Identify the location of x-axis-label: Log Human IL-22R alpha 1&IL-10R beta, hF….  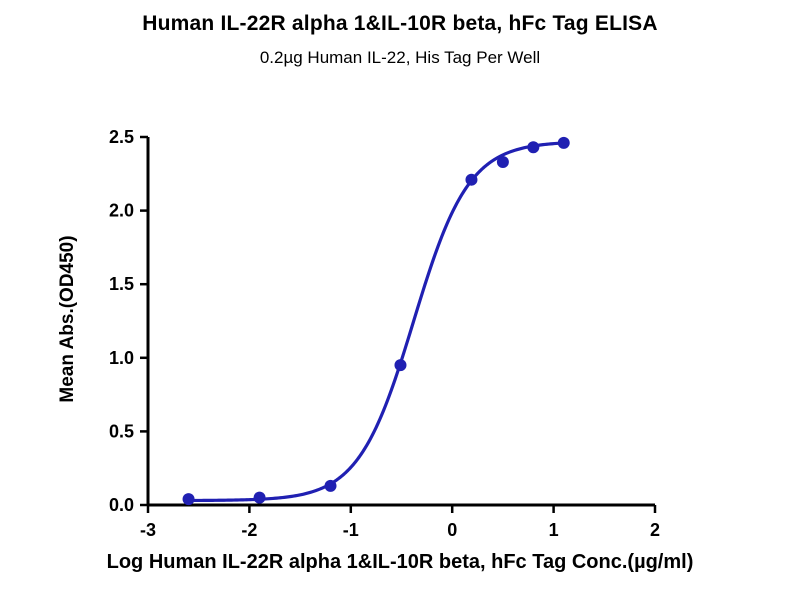
(400, 562).